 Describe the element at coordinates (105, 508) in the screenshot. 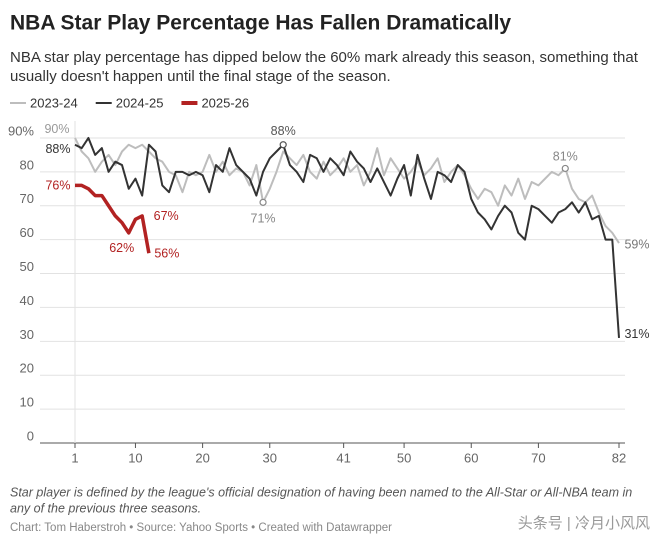

I see `footnote: any of the previous three seasons.` at that location.